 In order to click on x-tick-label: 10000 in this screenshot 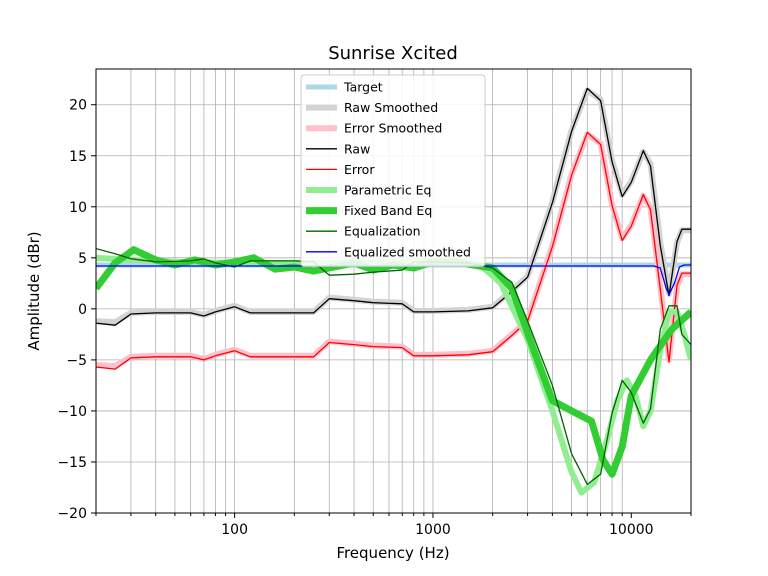, I will do `click(631, 530)`.